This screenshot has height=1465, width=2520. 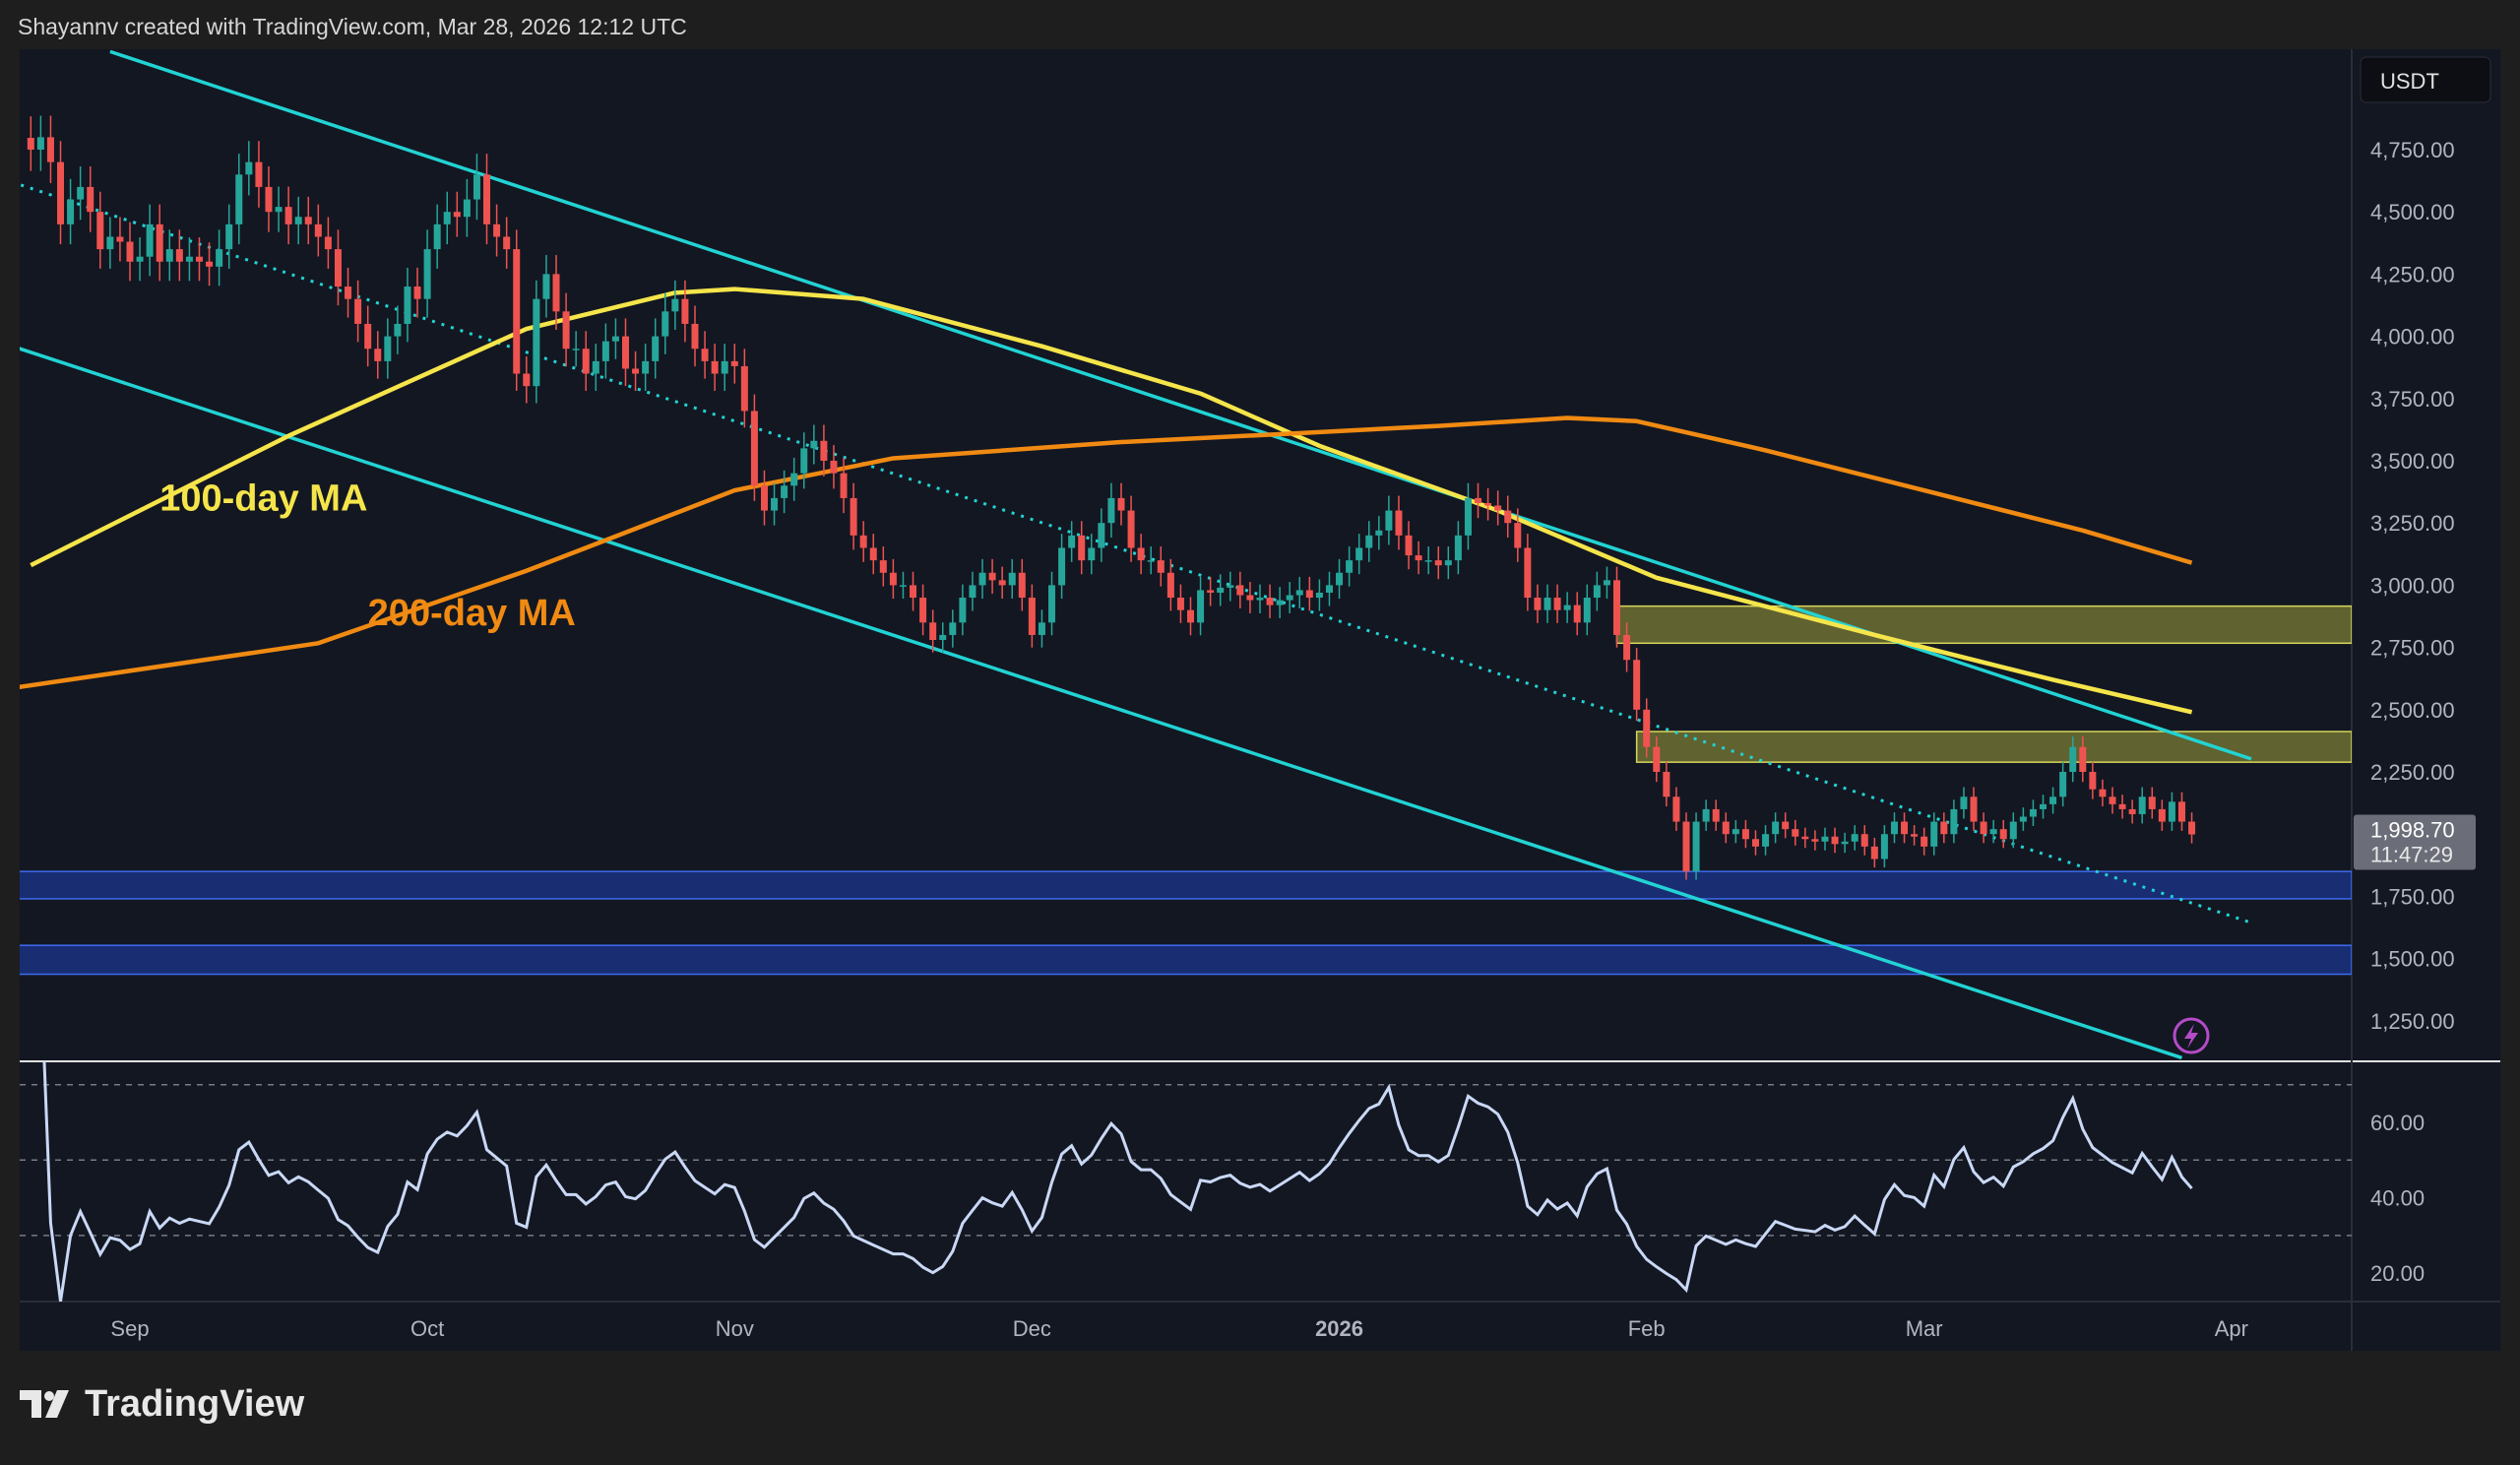 I want to click on lightning-icon, so click(x=2191, y=1036).